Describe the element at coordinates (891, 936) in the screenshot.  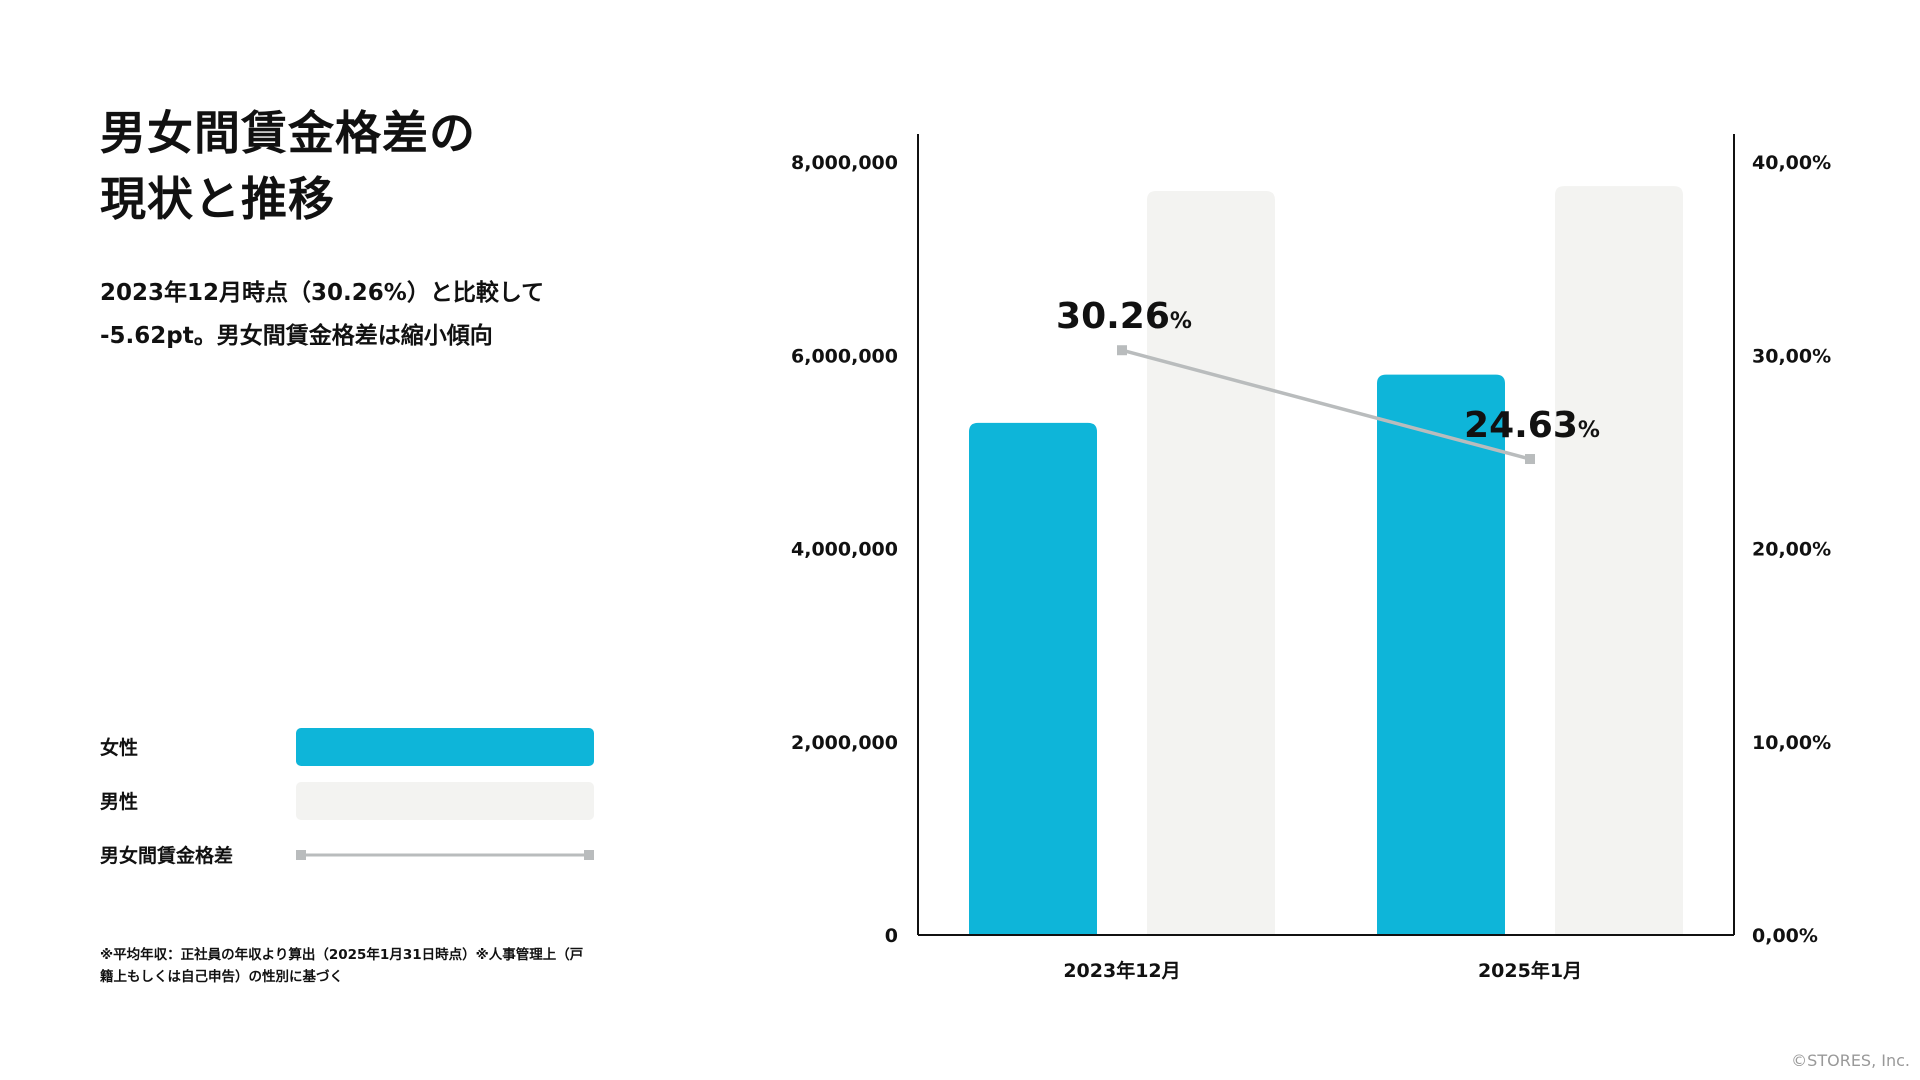
I see `y-left-tick-label: 0` at that location.